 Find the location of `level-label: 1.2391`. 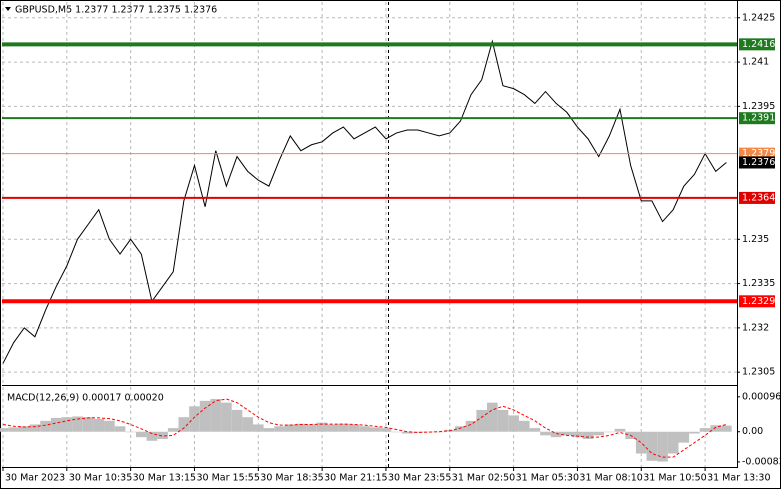

level-label: 1.2391 is located at coordinates (758, 118).